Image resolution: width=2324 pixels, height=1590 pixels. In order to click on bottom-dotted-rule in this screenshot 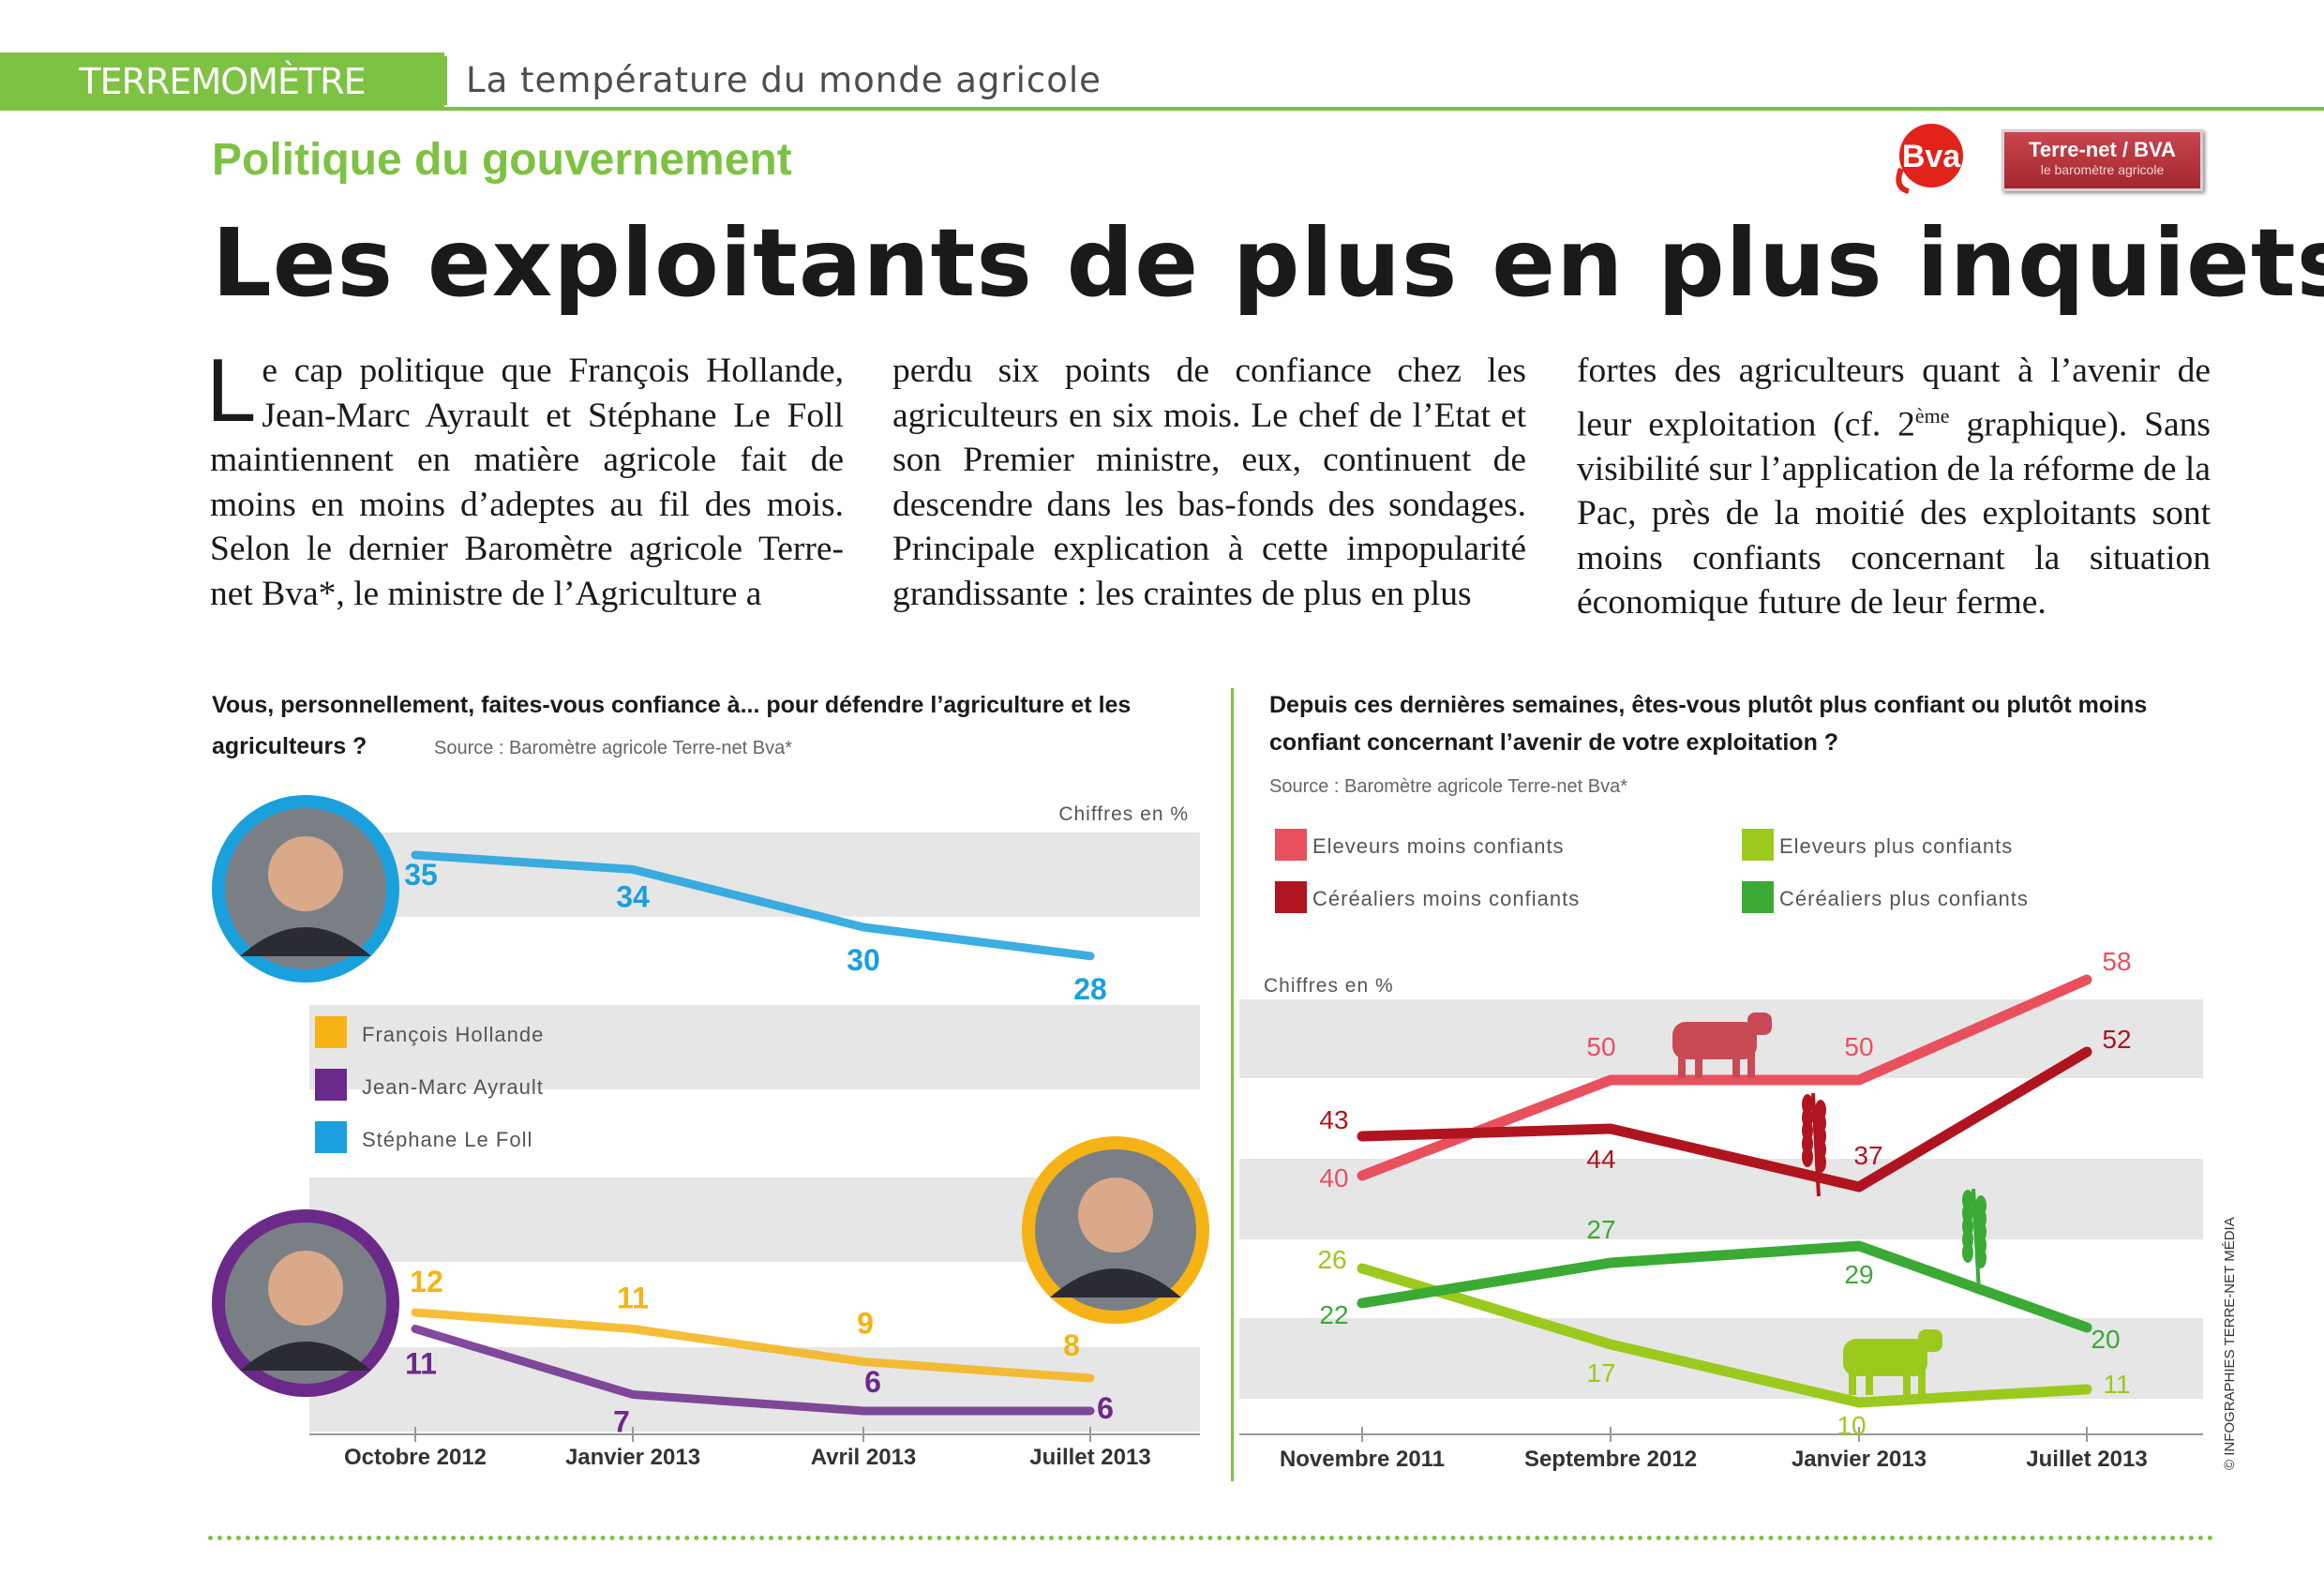, I will do `click(1211, 1538)`.